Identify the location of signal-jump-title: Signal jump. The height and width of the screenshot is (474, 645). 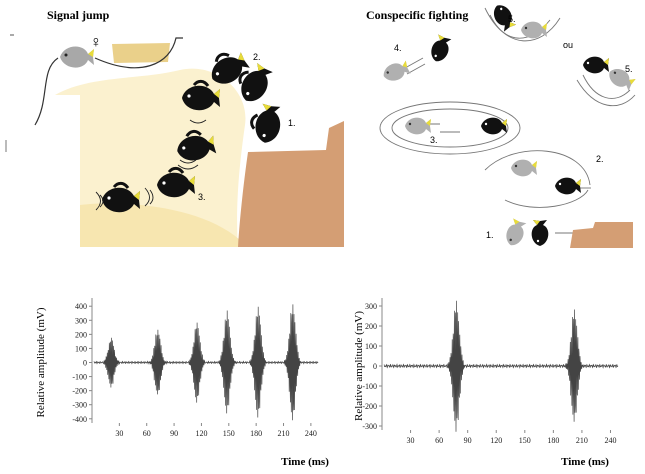
(78, 15).